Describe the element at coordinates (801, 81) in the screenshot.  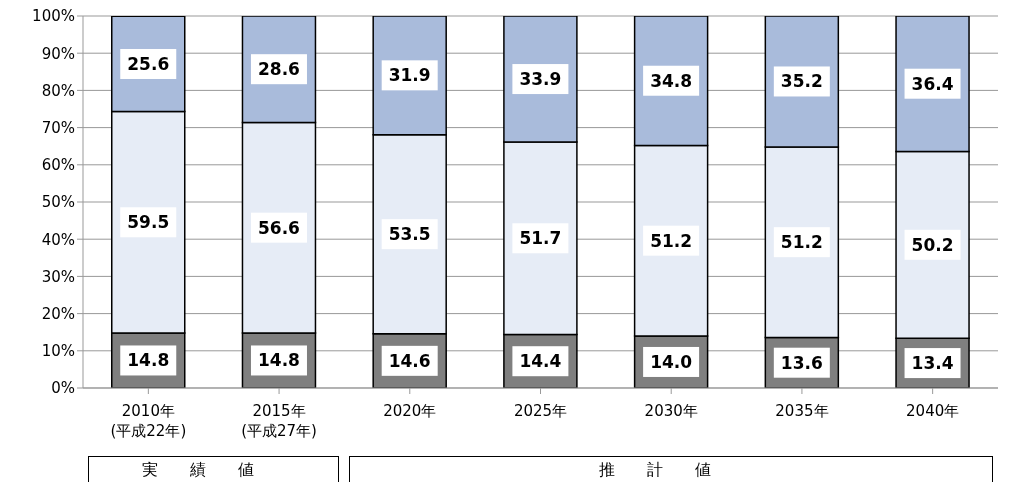
I see `data-label: 35.2` at that location.